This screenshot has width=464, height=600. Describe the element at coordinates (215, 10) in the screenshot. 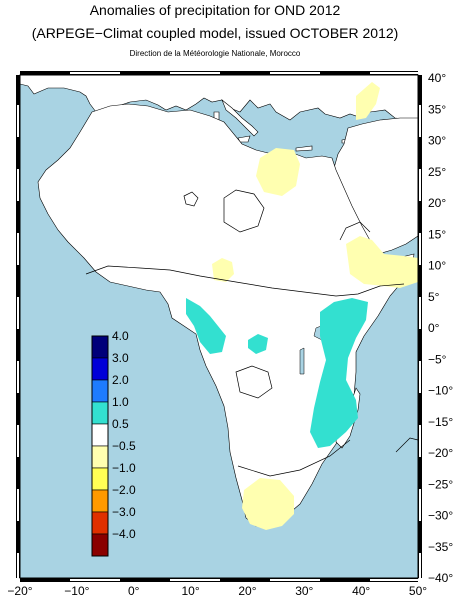

I see `map-title: Anomalies of precipitation for OND 2012` at that location.